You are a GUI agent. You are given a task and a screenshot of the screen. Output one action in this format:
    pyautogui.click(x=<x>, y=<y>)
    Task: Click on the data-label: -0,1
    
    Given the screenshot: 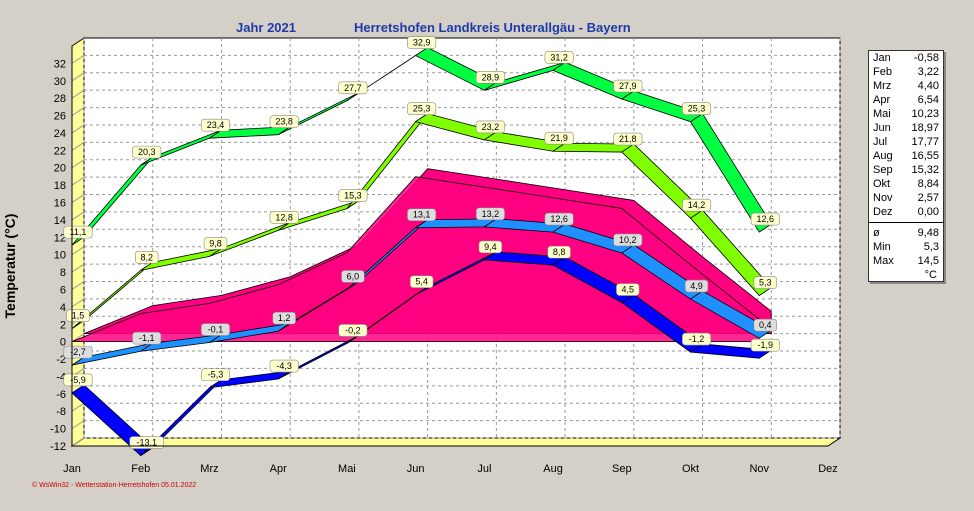 What is the action you would take?
    pyautogui.click(x=216, y=330)
    